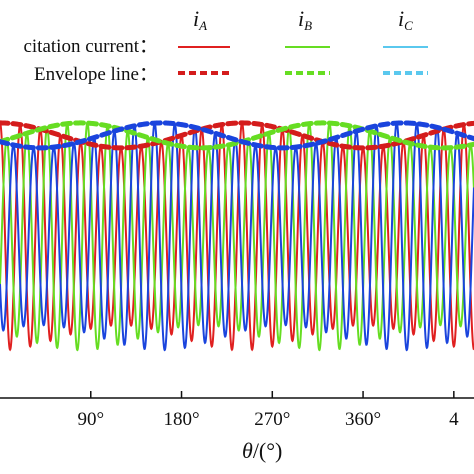 This screenshot has height=474, width=474. Describe the element at coordinates (363, 419) in the screenshot. I see `x-tick-label: 360°` at that location.